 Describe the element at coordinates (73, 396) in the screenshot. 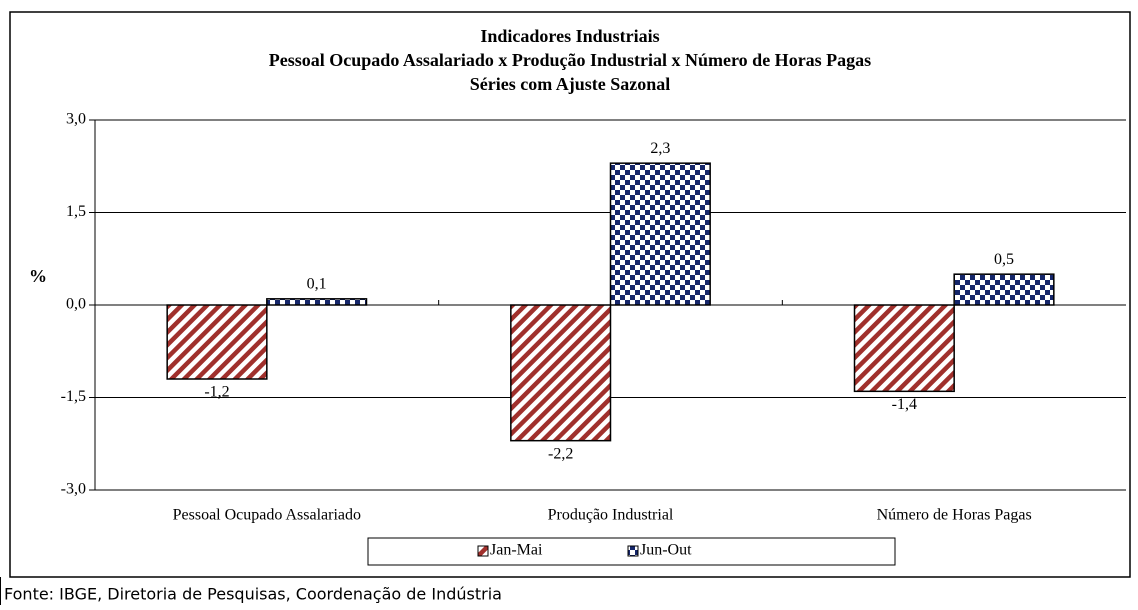

I see `y-tick-label: -1,5` at that location.